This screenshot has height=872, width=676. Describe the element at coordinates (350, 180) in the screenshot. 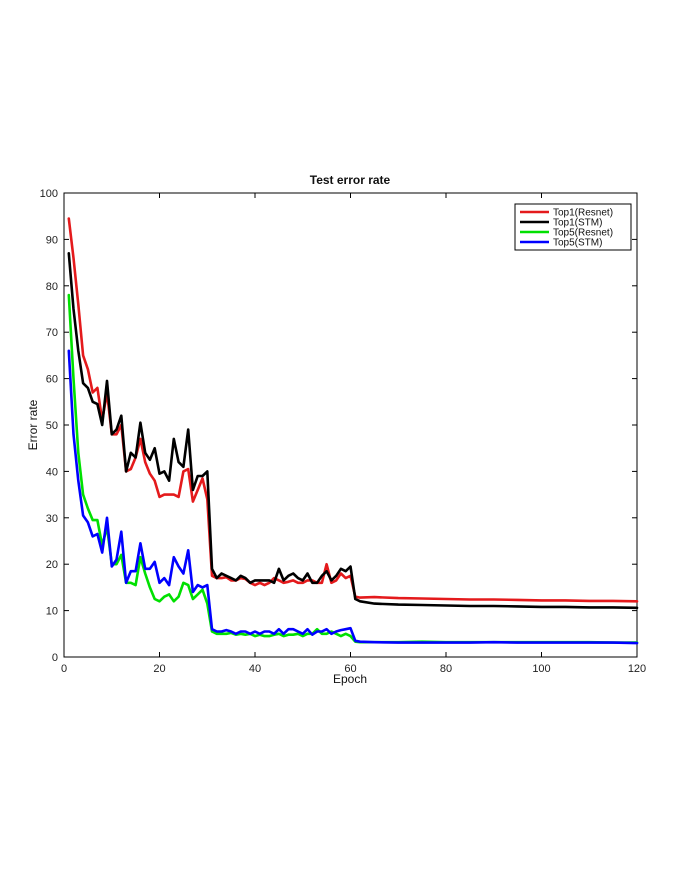

I see `chart-title: Test error rate` at that location.